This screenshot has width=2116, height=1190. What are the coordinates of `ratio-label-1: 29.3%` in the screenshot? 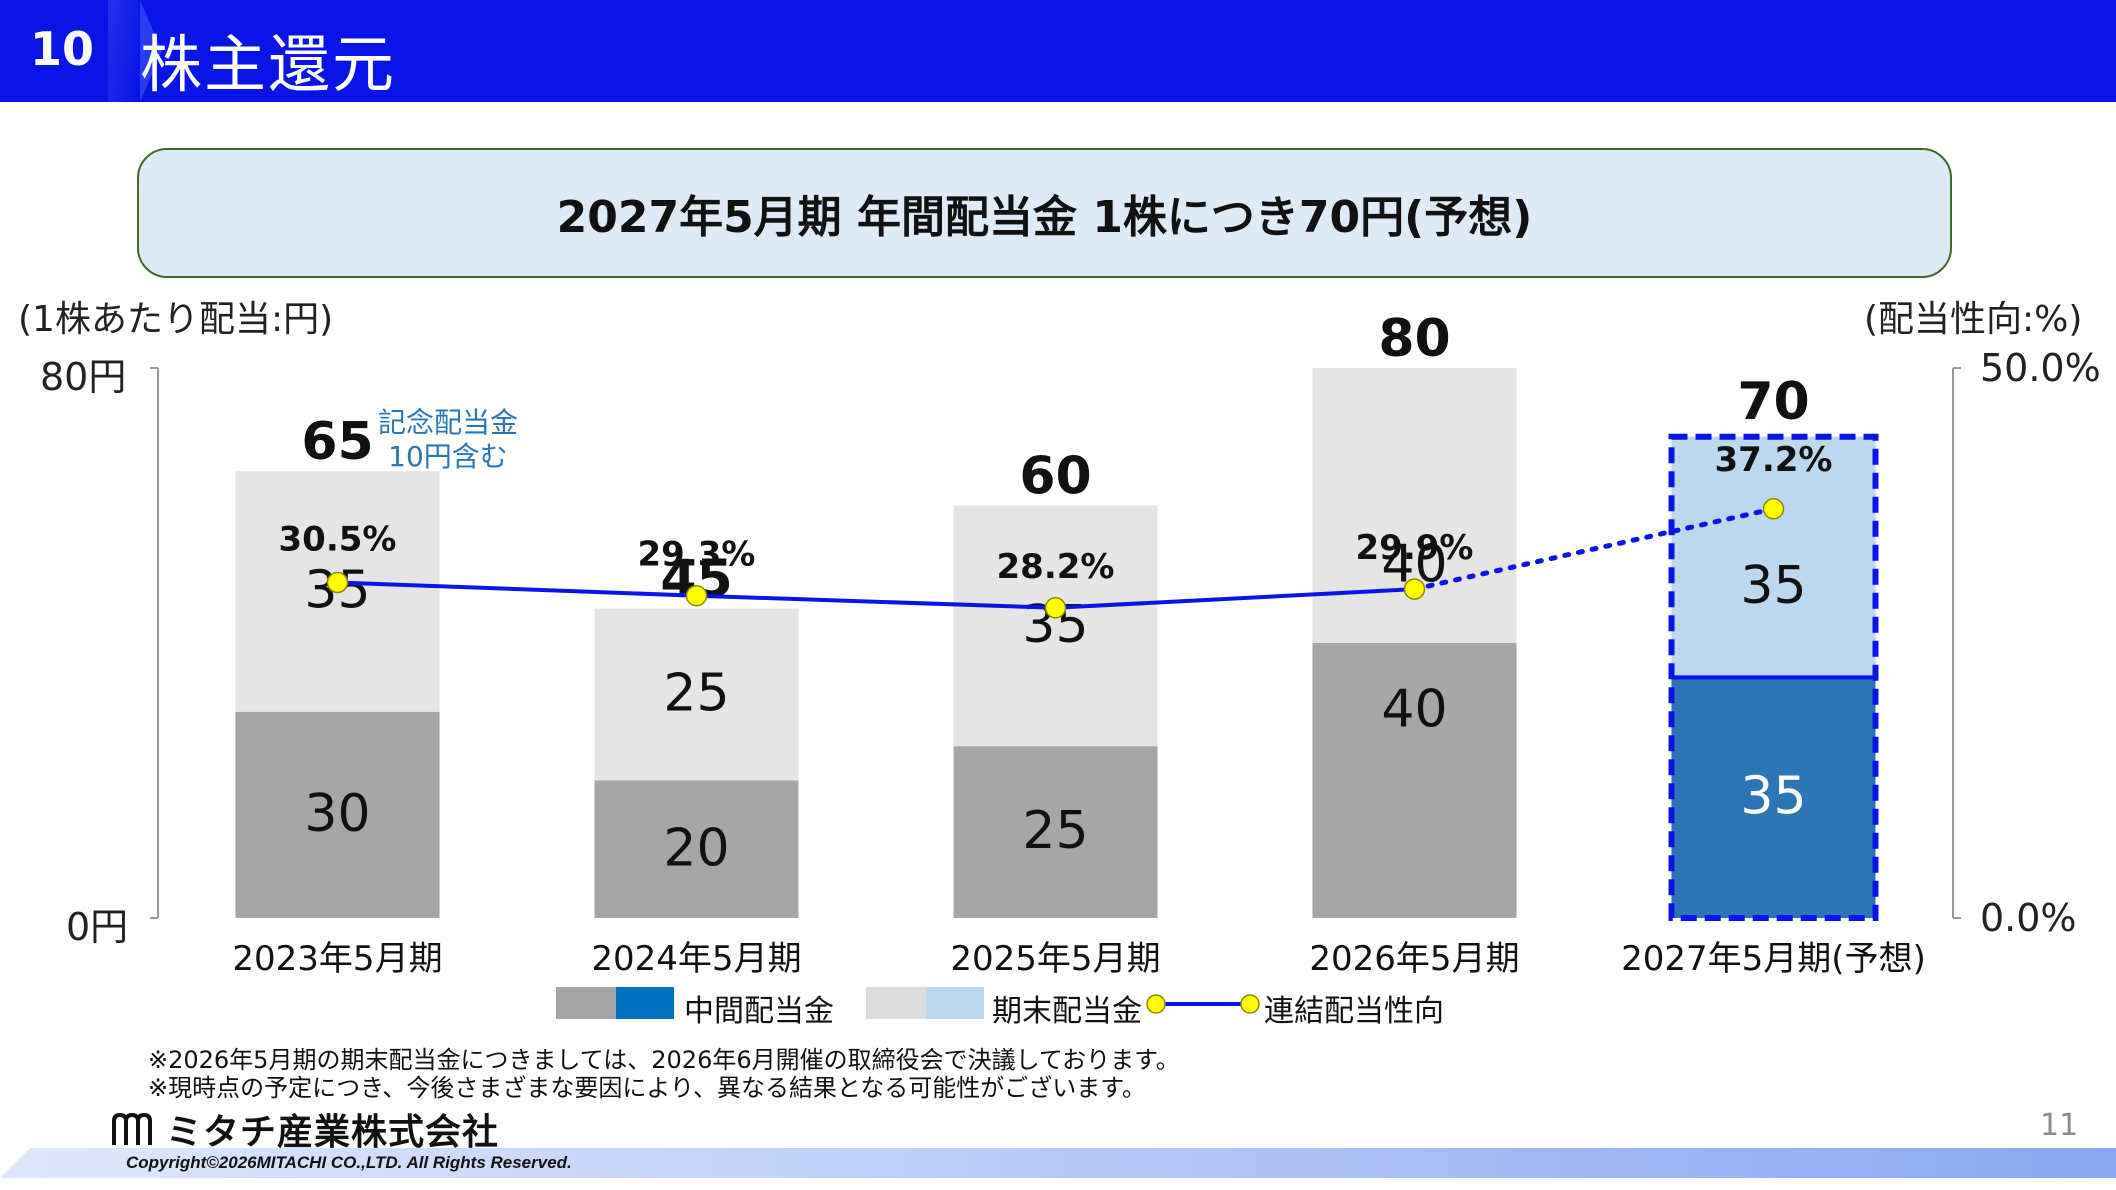 It's located at (697, 555).